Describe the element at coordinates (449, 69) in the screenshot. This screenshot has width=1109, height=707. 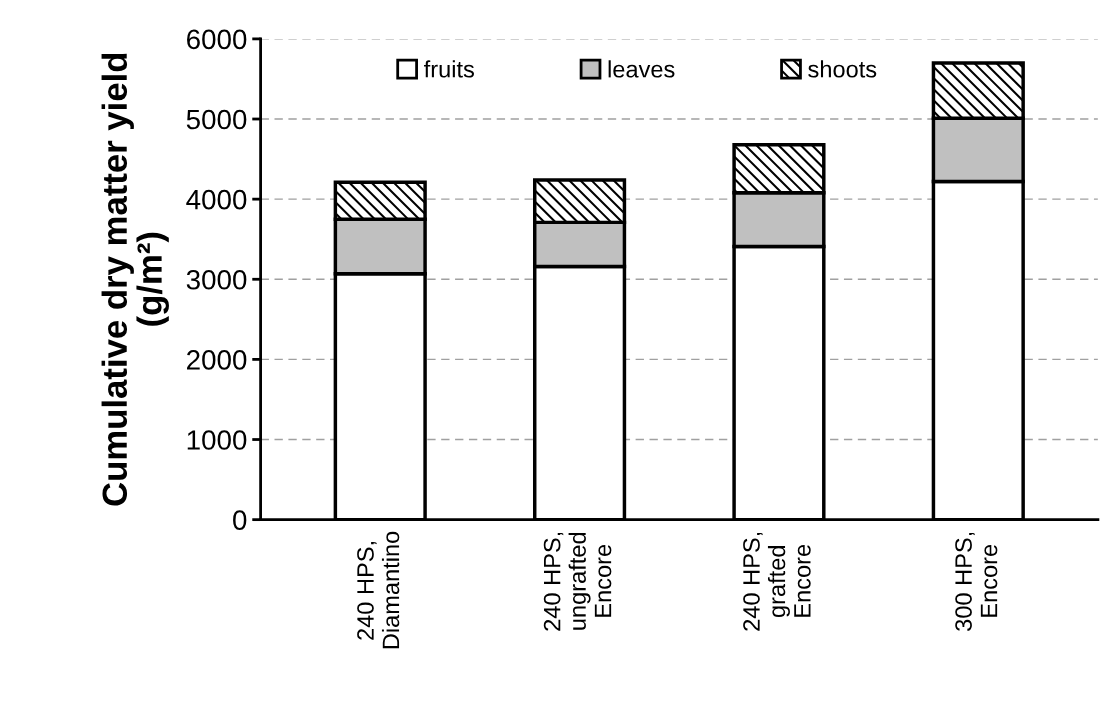
I see `legend-label: fruits` at that location.